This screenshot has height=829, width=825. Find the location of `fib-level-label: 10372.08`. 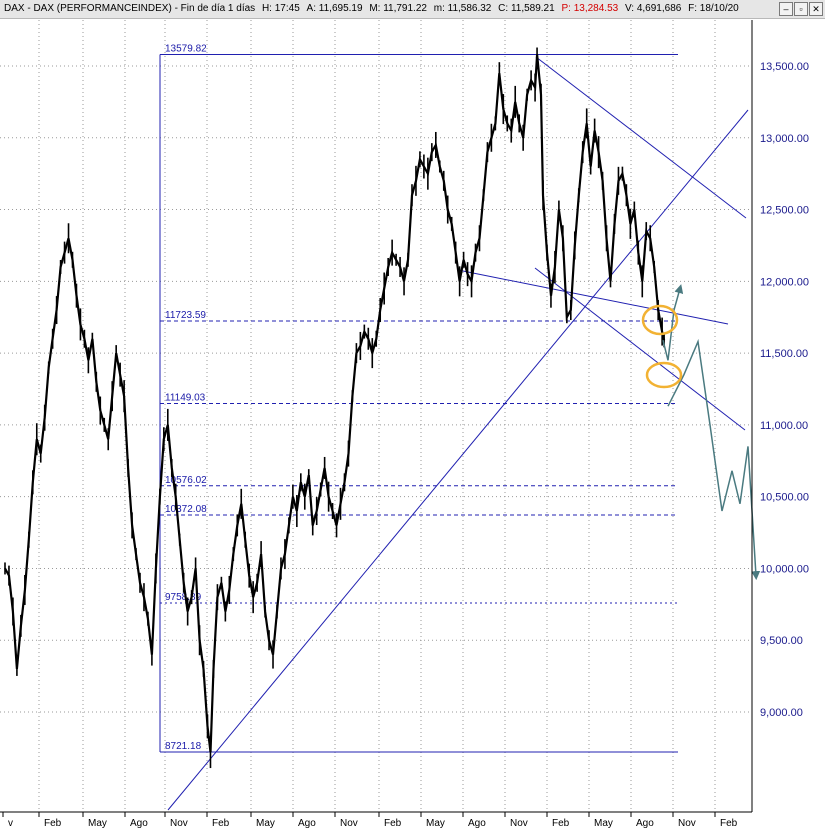

fib-level-label: 10372.08 is located at coordinates (186, 509).